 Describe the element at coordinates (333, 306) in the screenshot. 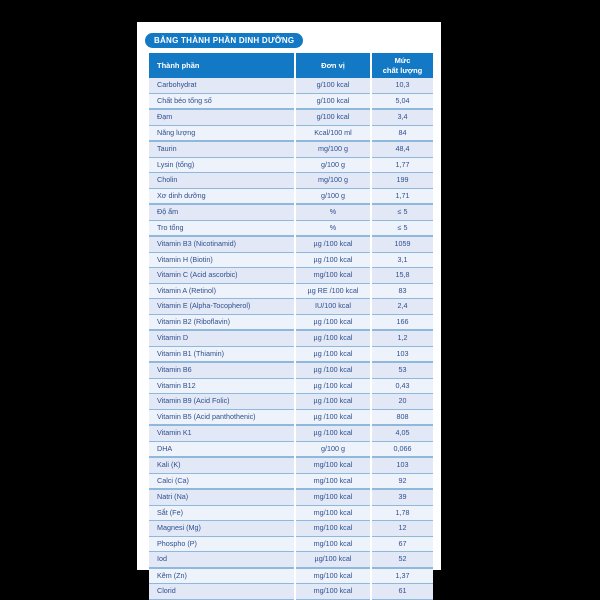

I see `cell-unit: IU/100 kcal` at that location.